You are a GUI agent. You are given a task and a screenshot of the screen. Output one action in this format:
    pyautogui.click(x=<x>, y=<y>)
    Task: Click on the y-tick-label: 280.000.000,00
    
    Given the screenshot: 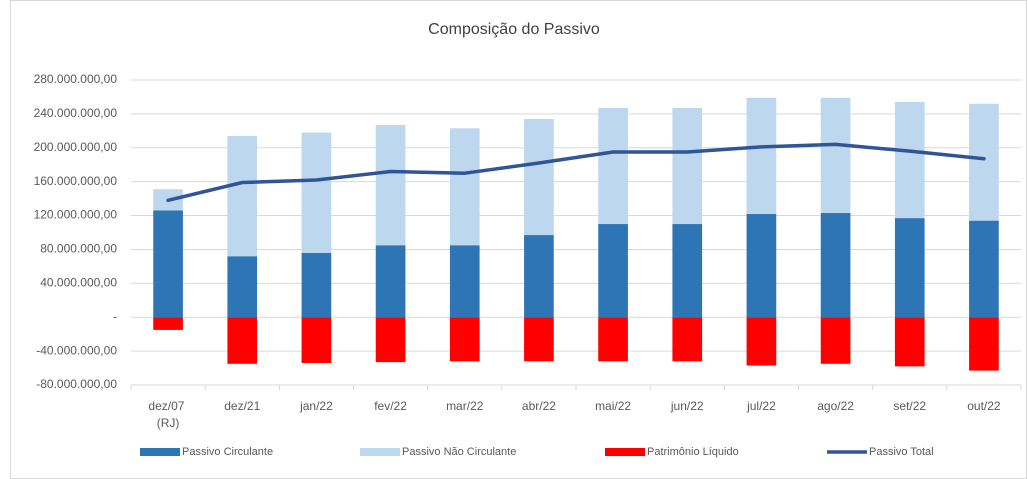 What is the action you would take?
    pyautogui.click(x=76, y=79)
    